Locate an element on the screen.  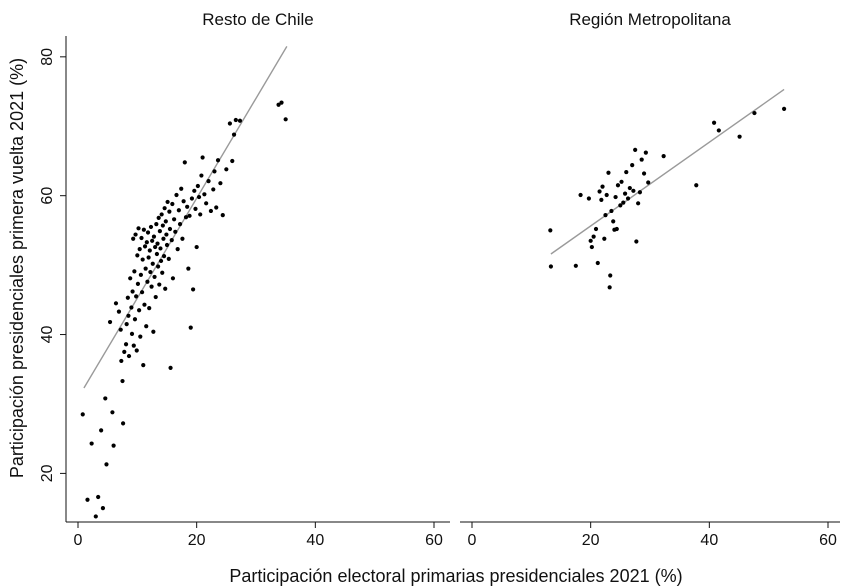
y-tick-label: 60 is located at coordinates (47, 196).